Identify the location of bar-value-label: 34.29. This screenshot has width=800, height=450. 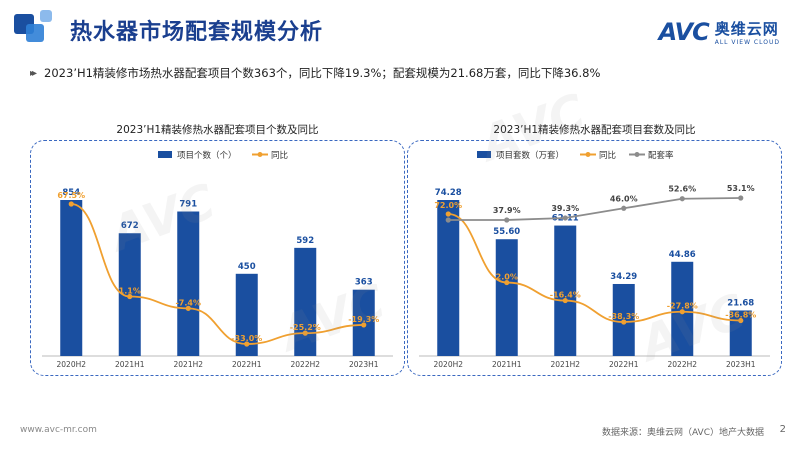
(623, 277).